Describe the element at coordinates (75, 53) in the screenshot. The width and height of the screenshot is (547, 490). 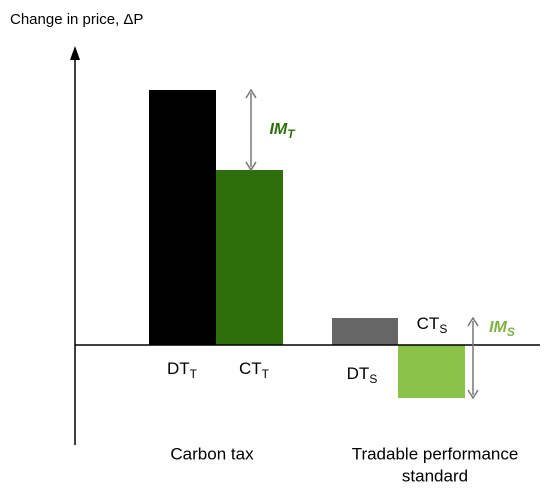
I see `y-axis-arrow` at that location.